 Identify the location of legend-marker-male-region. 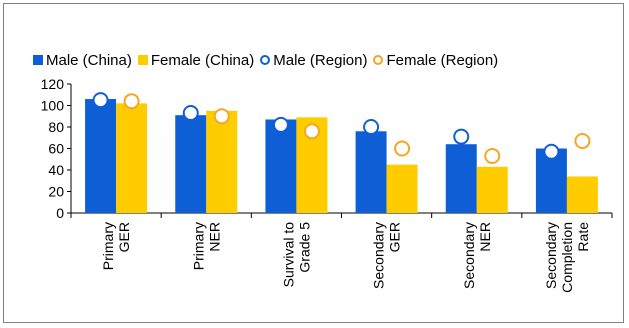
(265, 60).